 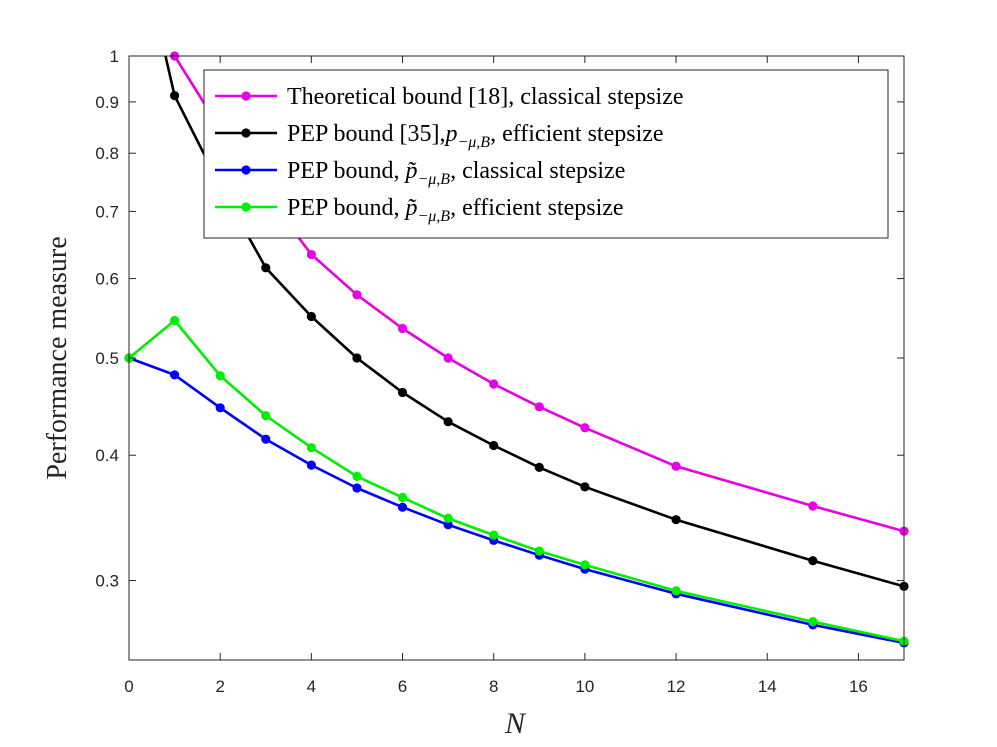 What do you see at coordinates (107, 279) in the screenshot?
I see `y-tick-label: 0.6` at bounding box center [107, 279].